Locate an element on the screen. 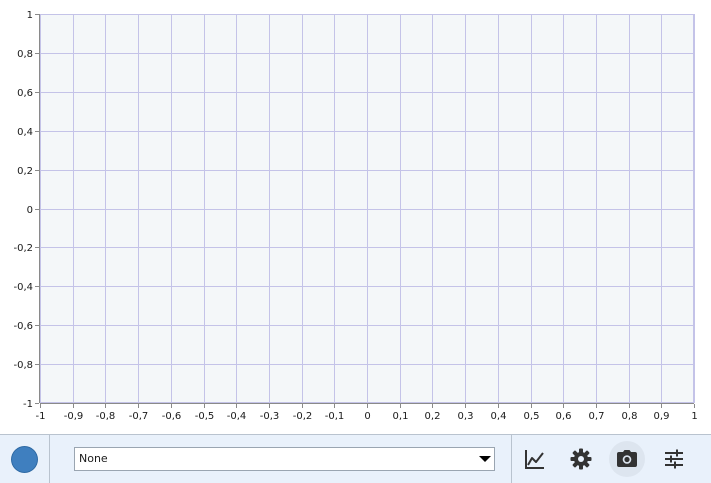 The image size is (711, 483). y-tick-label: 0 is located at coordinates (30, 210).